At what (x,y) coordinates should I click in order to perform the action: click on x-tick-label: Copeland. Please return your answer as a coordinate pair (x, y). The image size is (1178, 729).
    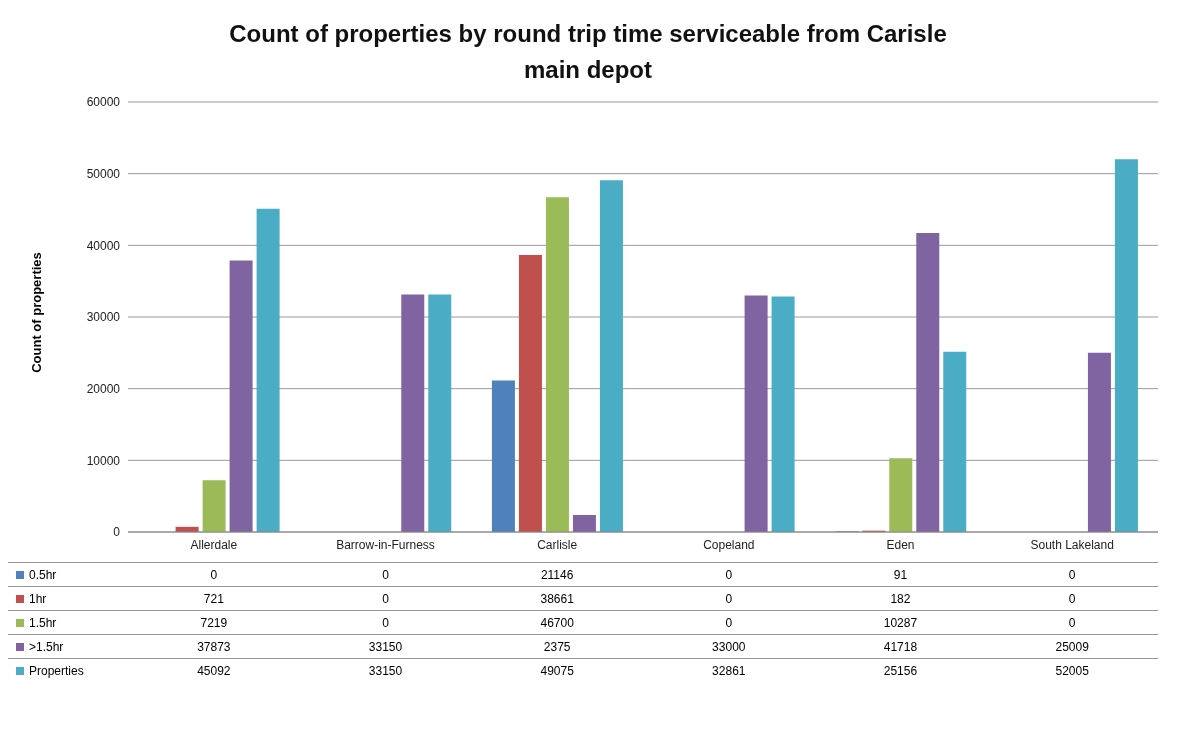
    Looking at the image, I should click on (729, 544).